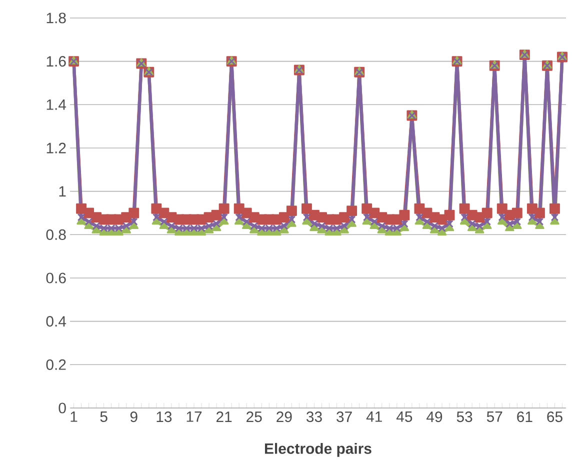  I want to click on x-tick-label: 21, so click(224, 416).